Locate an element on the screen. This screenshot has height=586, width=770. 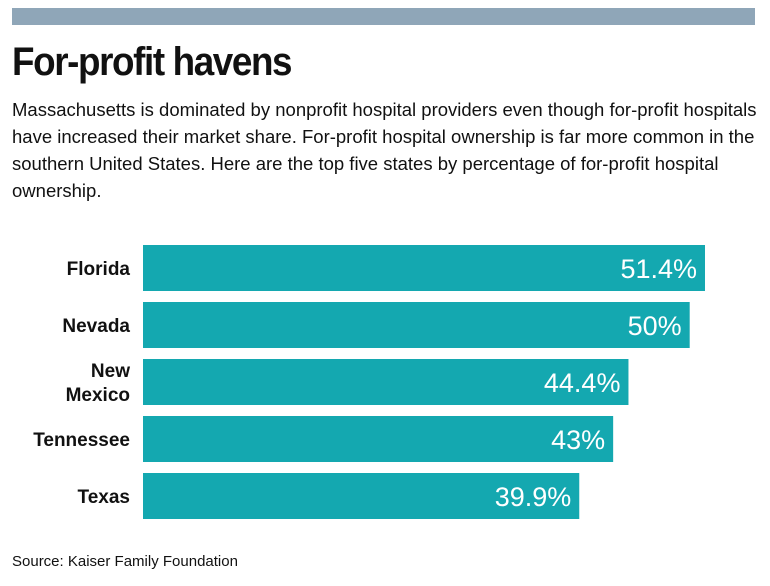
top-accent-bar is located at coordinates (383, 16).